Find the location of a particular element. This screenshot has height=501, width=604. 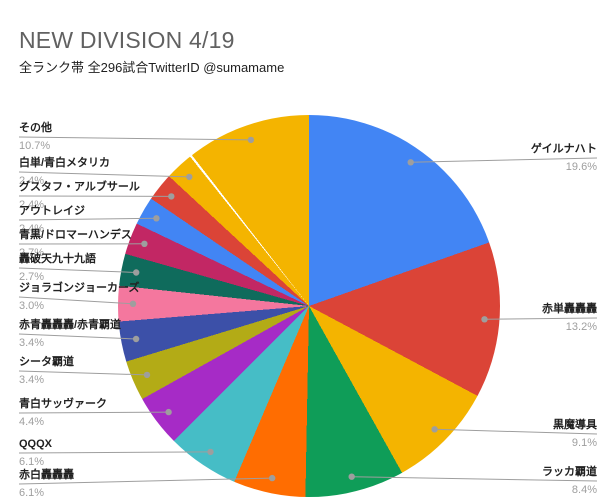

slice-label: 赤青轟轟轟/赤青覇道 is located at coordinates (70, 325).